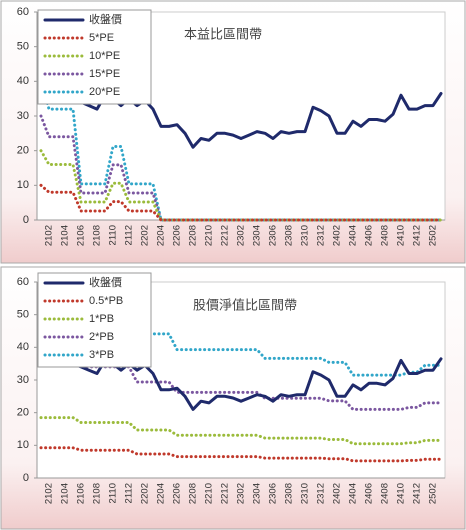 This screenshot has width=466, height=530. Describe the element at coordinates (101, 38) in the screenshot. I see `legend-label: 5*PE` at that location.